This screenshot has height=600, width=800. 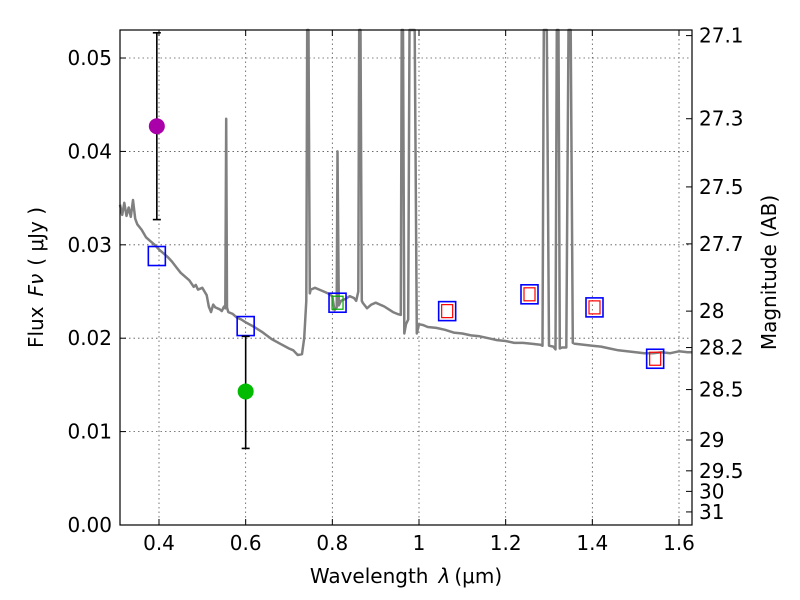 I want to click on x-tick-label: 1.6, so click(x=679, y=543).